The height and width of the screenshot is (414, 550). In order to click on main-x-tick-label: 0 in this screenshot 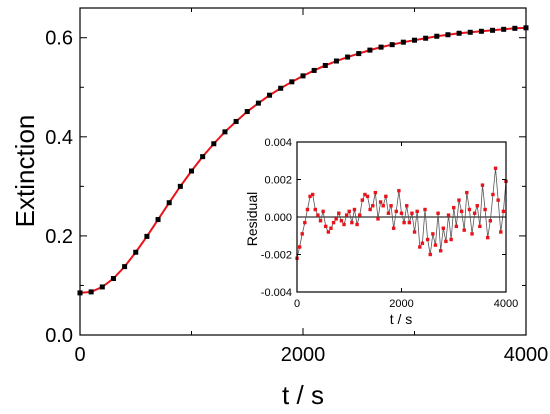, I will do `click(79, 355)`.